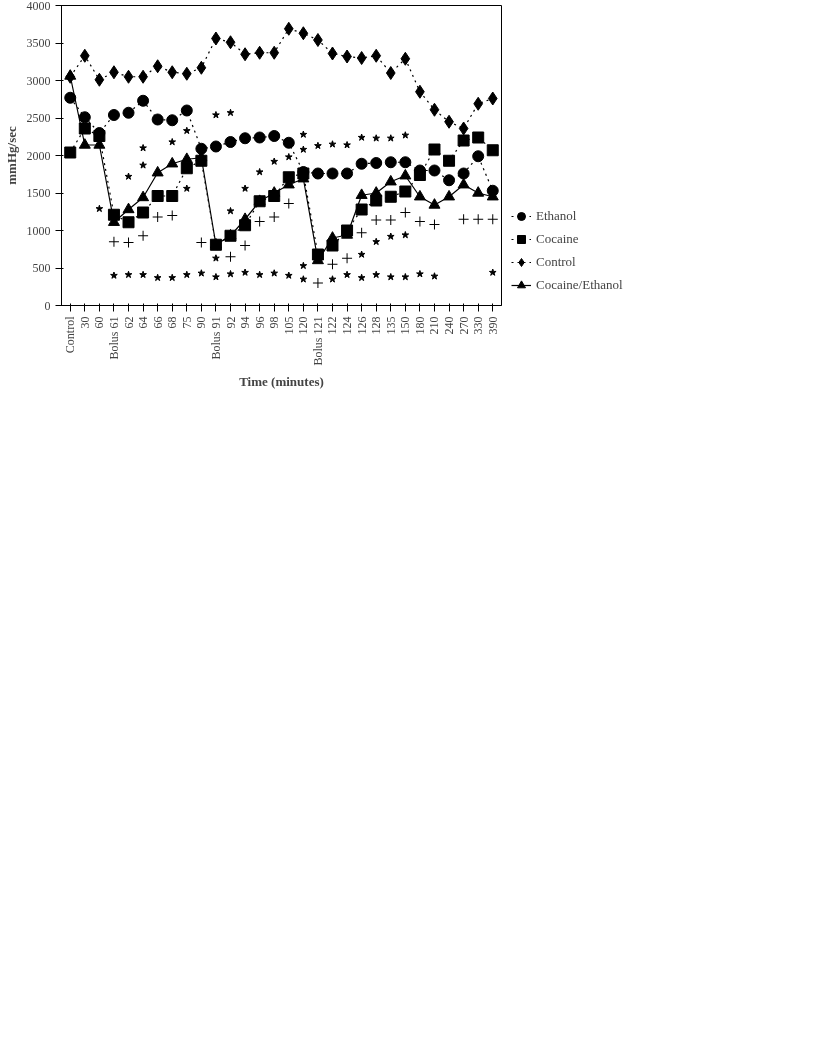 The image size is (816, 1056). I want to click on x-tick-label: 92, so click(230, 322).